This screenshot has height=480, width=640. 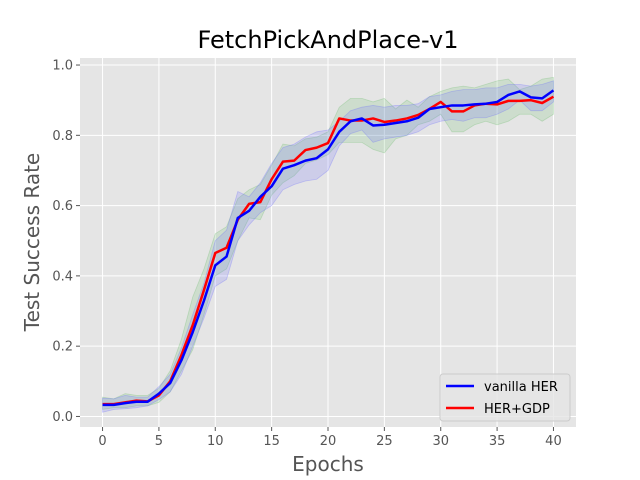 What do you see at coordinates (384, 441) in the screenshot?
I see `x-tick-label: 25` at bounding box center [384, 441].